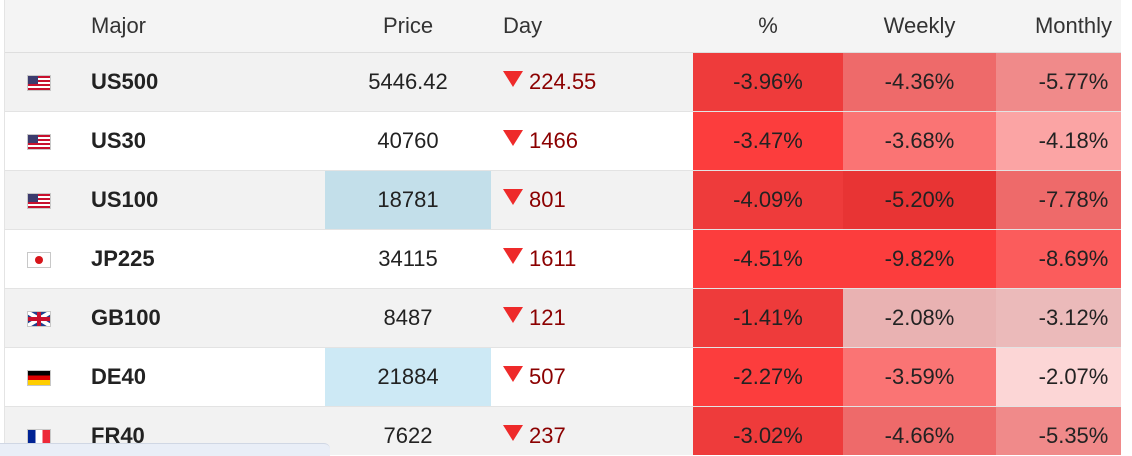 This screenshot has width=1132, height=456. I want to click on weekly-column-header: Weekly, so click(919, 26).